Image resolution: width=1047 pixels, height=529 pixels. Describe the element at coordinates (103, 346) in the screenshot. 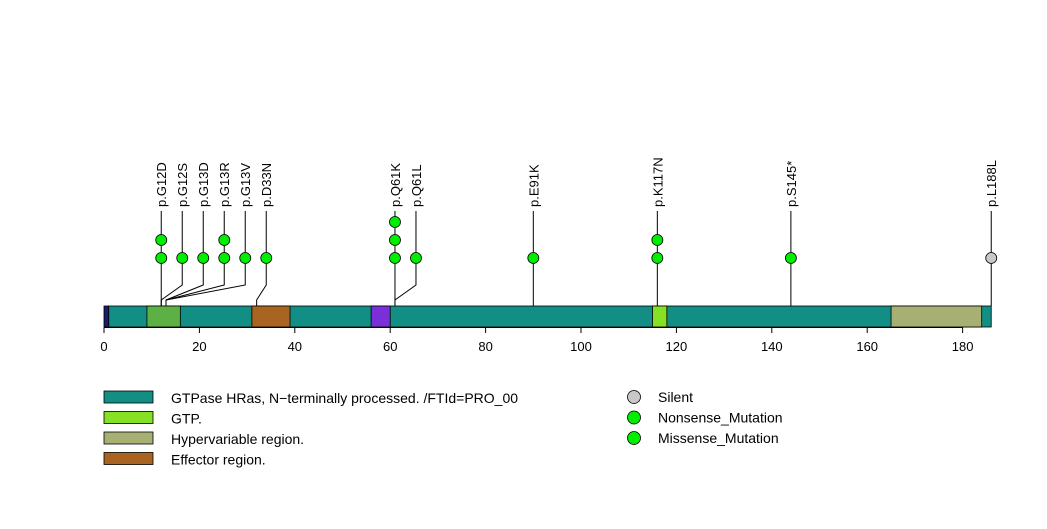

I see `axis-tick-label-0: 0` at that location.